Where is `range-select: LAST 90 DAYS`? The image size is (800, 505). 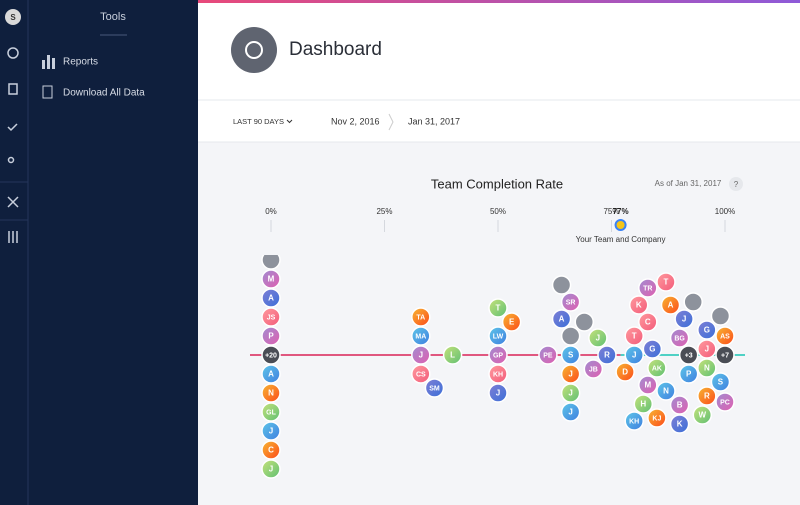 range-select: LAST 90 DAYS is located at coordinates (258, 121).